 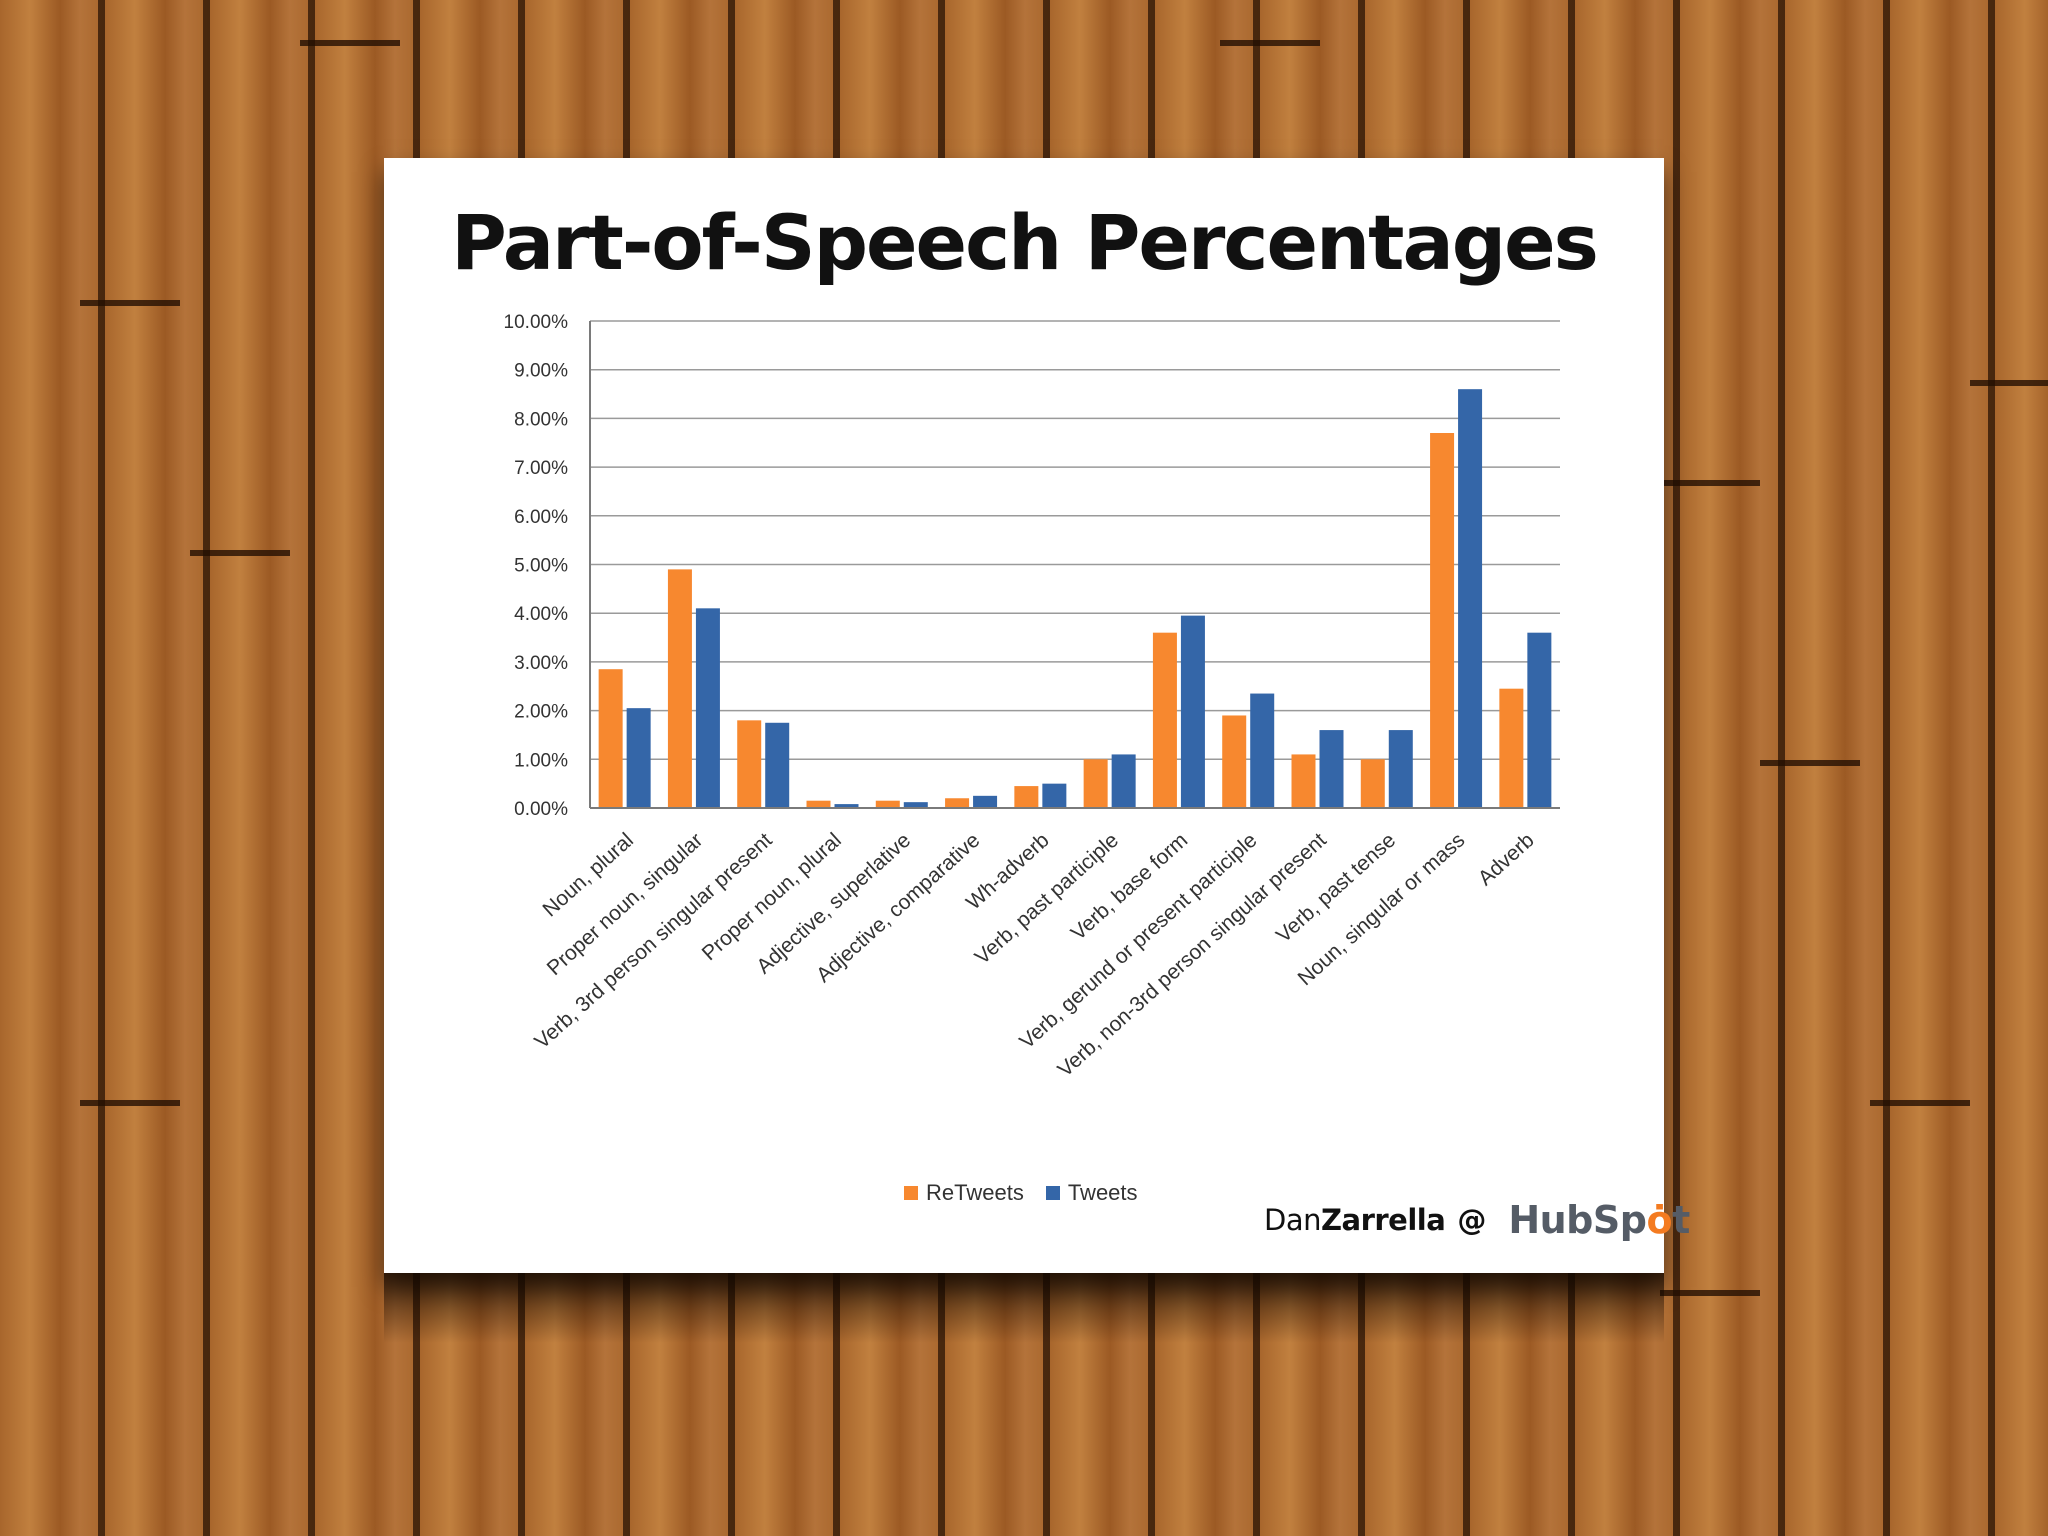 I want to click on hubspot-logo-text: HubSp, so click(x=1577, y=1220).